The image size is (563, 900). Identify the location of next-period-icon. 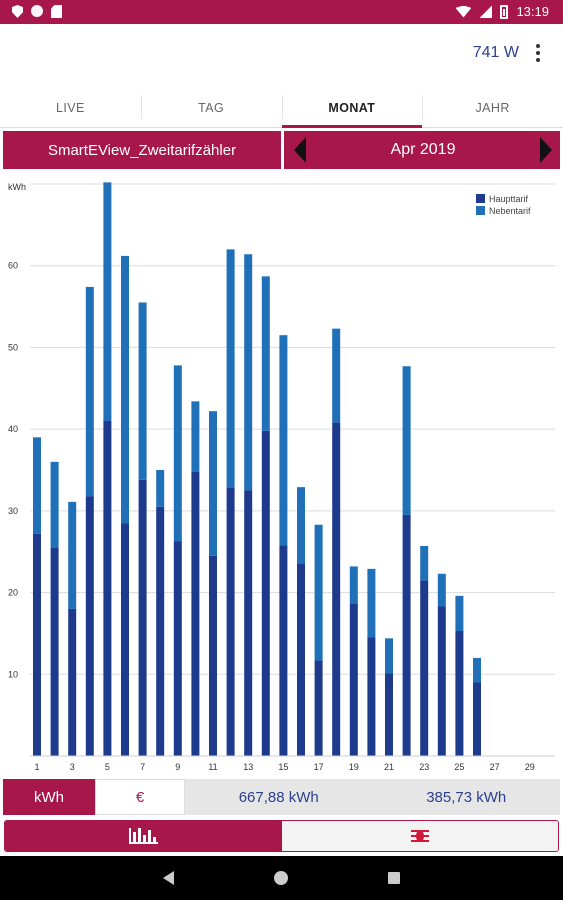
(546, 150).